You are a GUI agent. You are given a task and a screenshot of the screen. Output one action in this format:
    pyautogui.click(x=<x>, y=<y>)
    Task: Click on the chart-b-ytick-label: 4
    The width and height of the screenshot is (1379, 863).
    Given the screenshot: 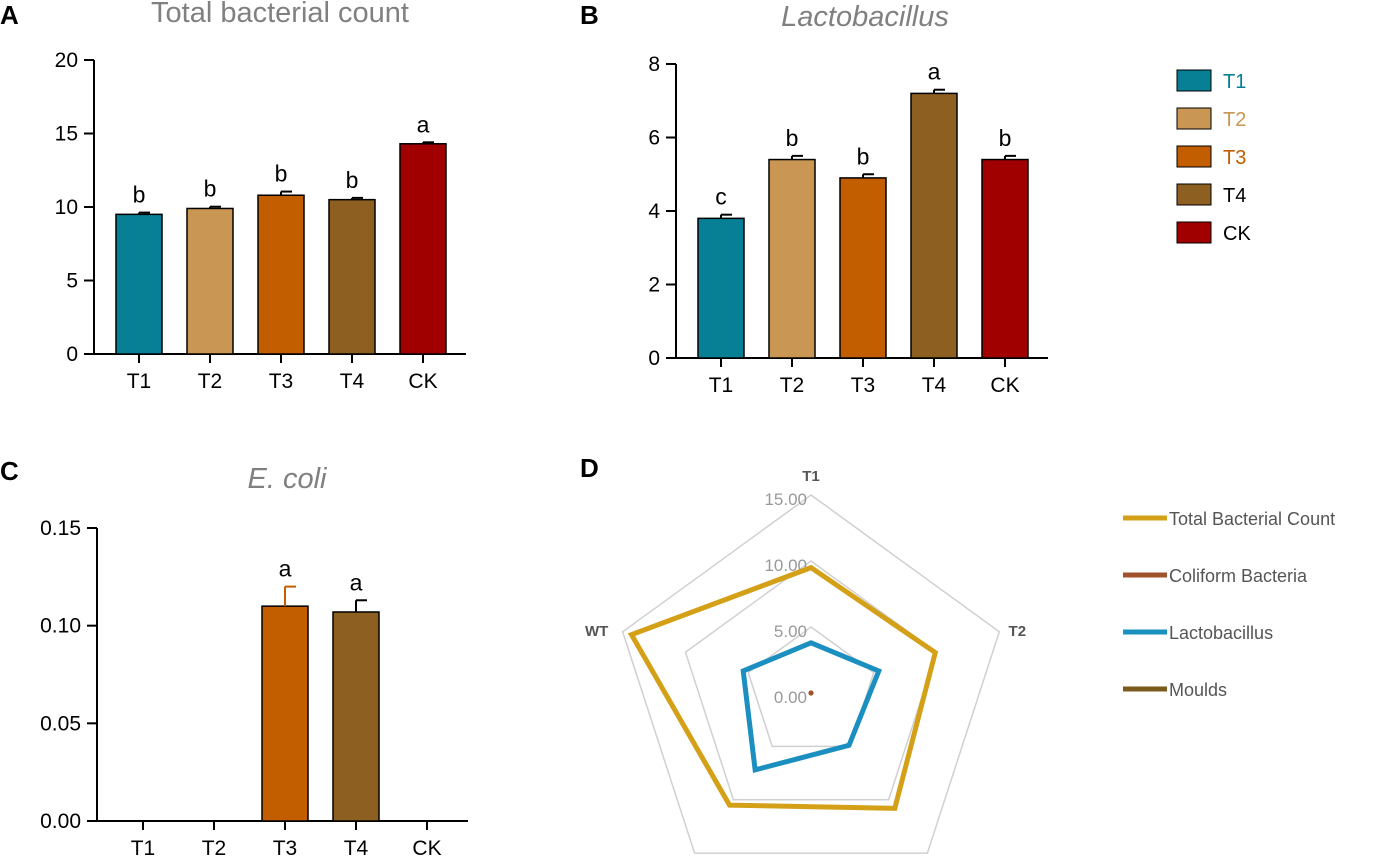 What is the action you would take?
    pyautogui.click(x=654, y=211)
    